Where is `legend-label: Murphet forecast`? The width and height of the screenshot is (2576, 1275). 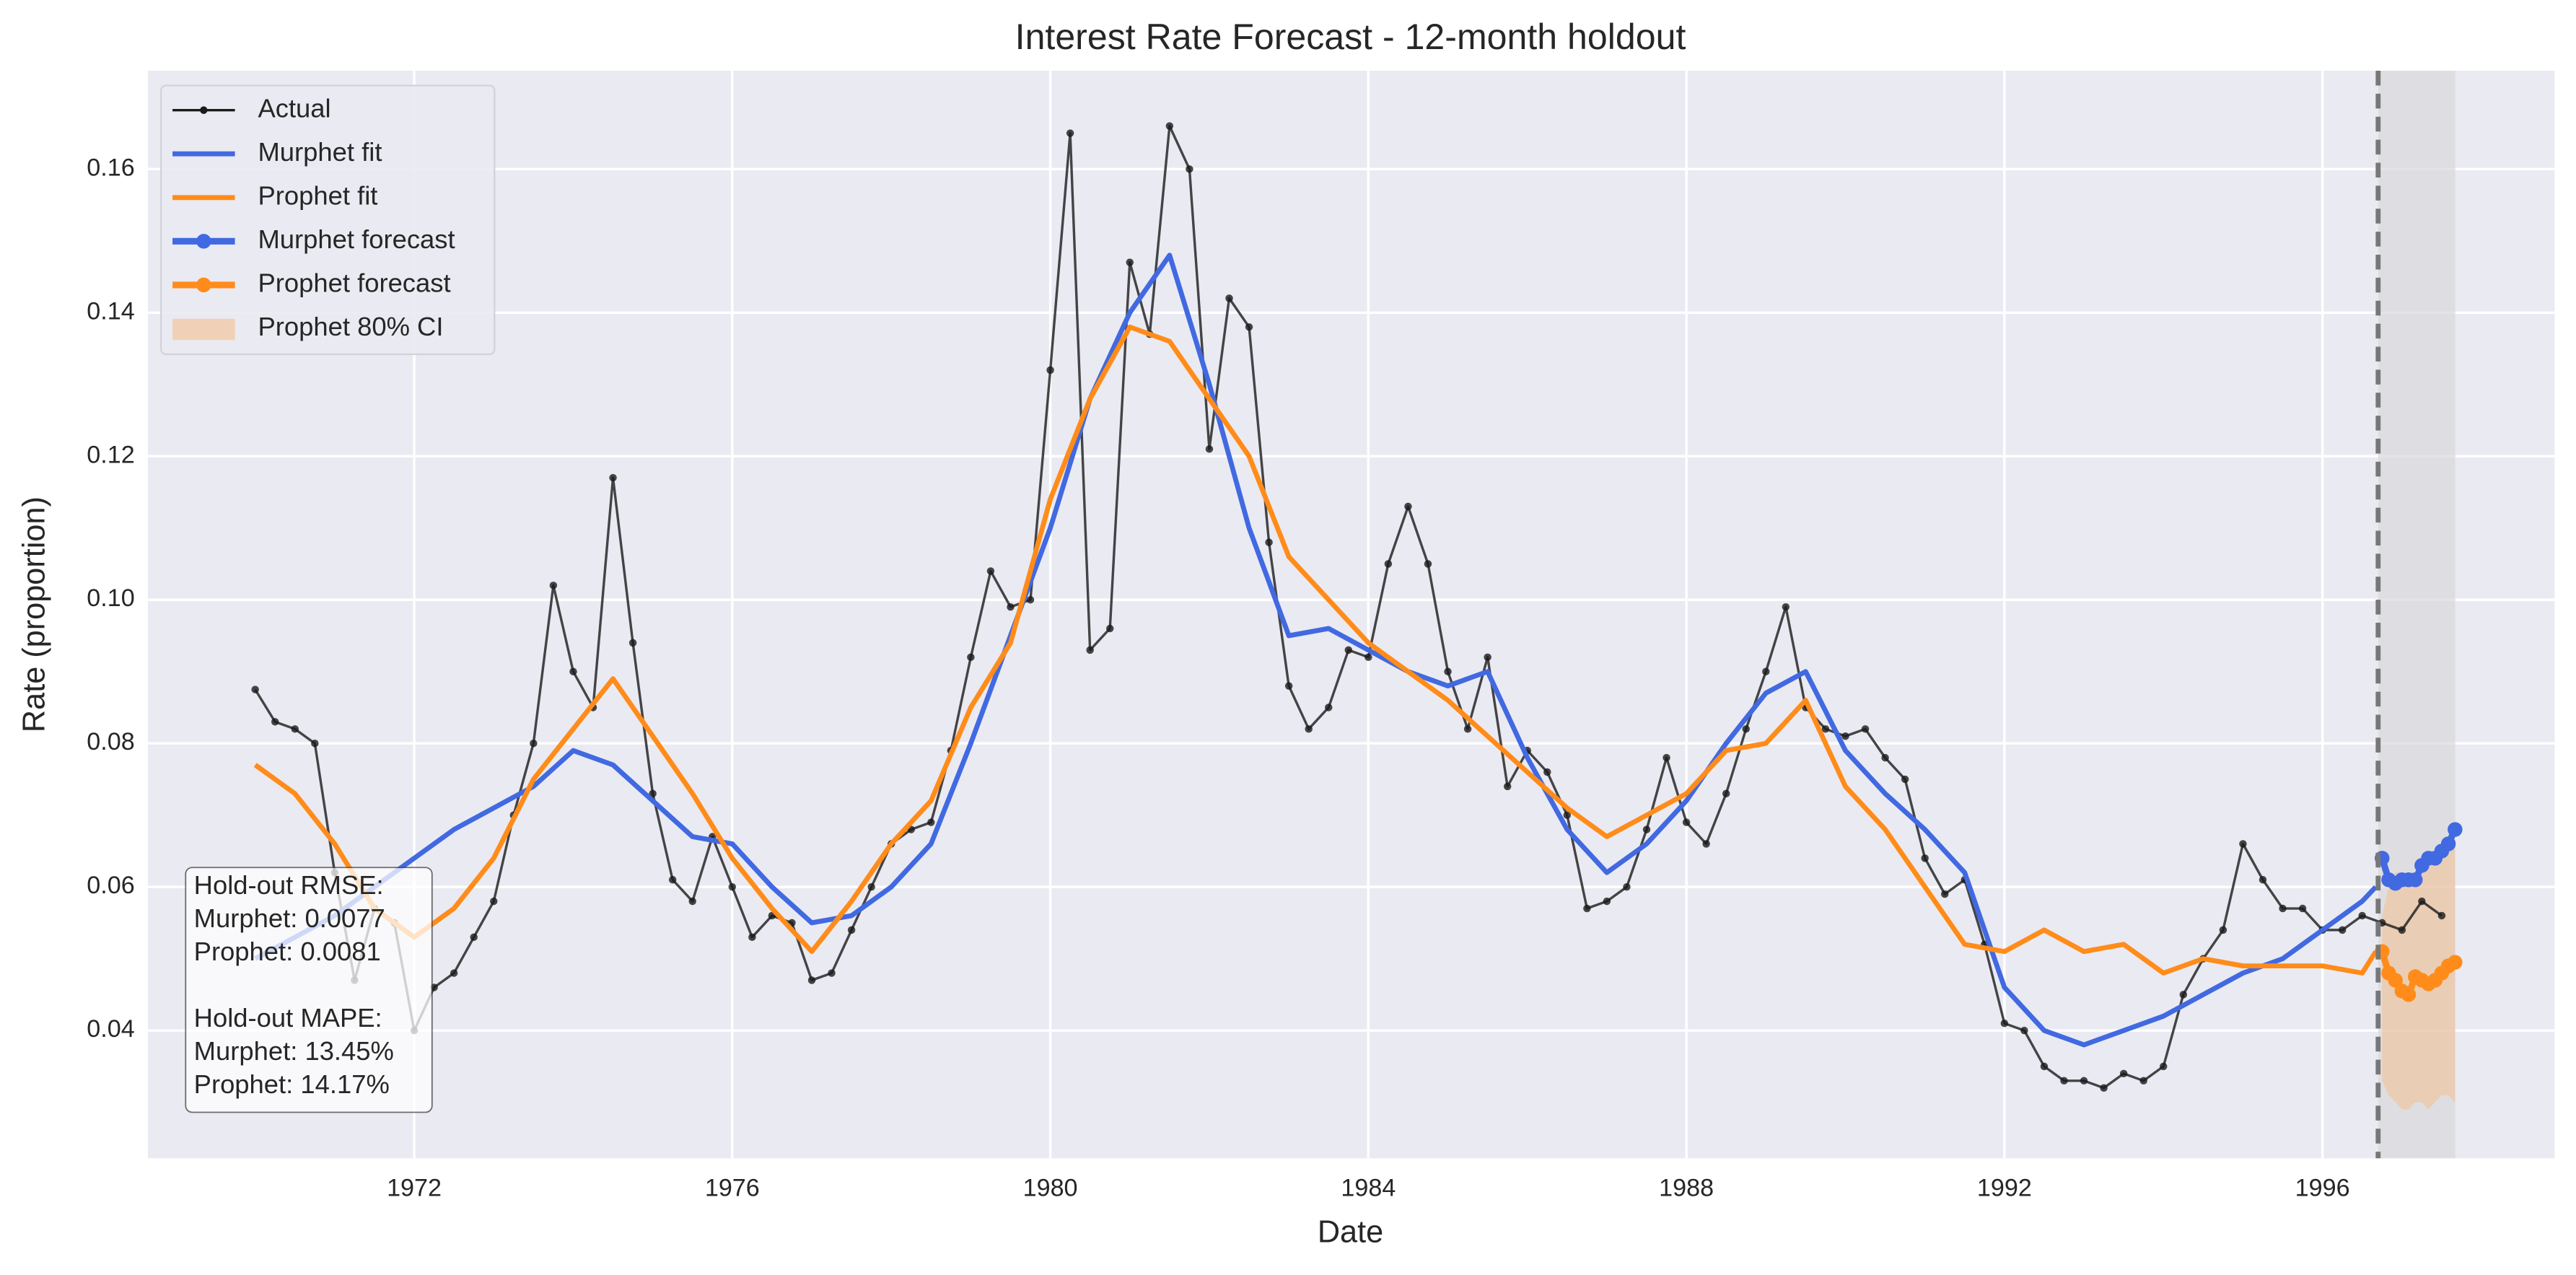
legend-label: Murphet forecast is located at coordinates (356, 239).